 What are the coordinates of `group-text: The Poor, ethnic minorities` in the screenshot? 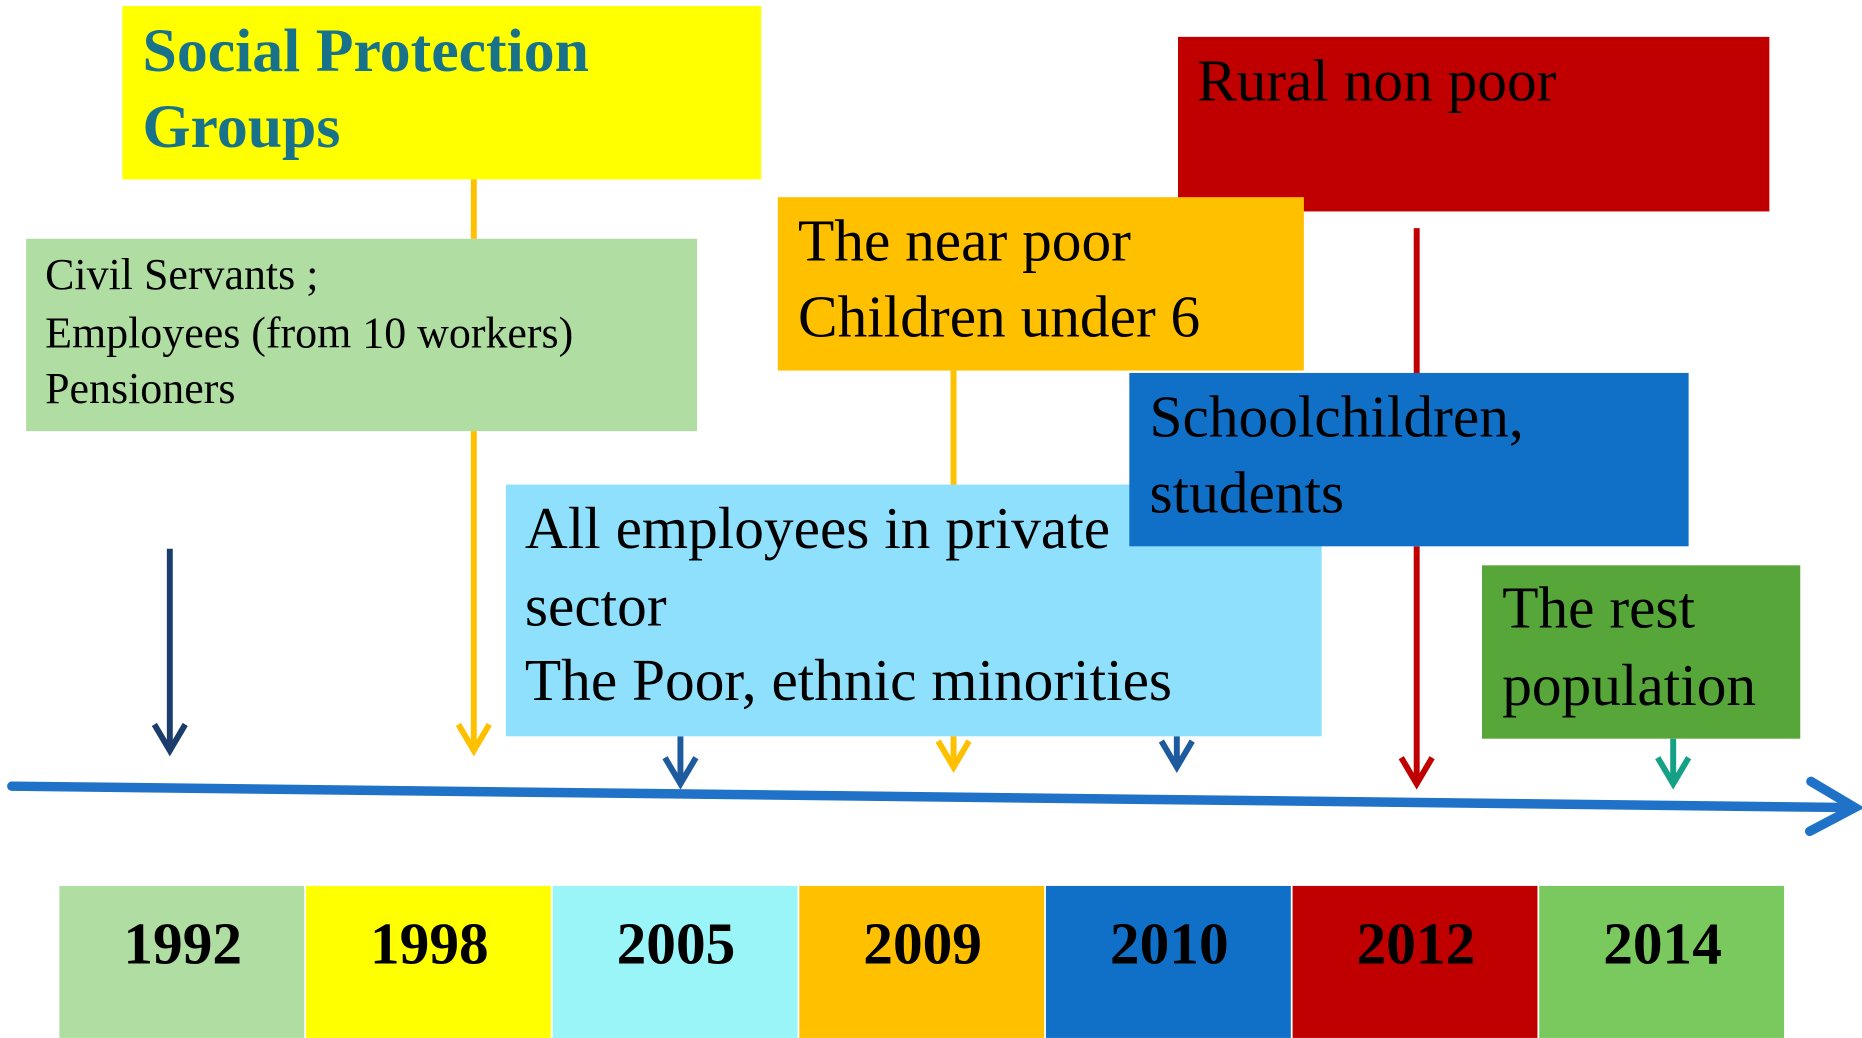 It's located at (848, 680).